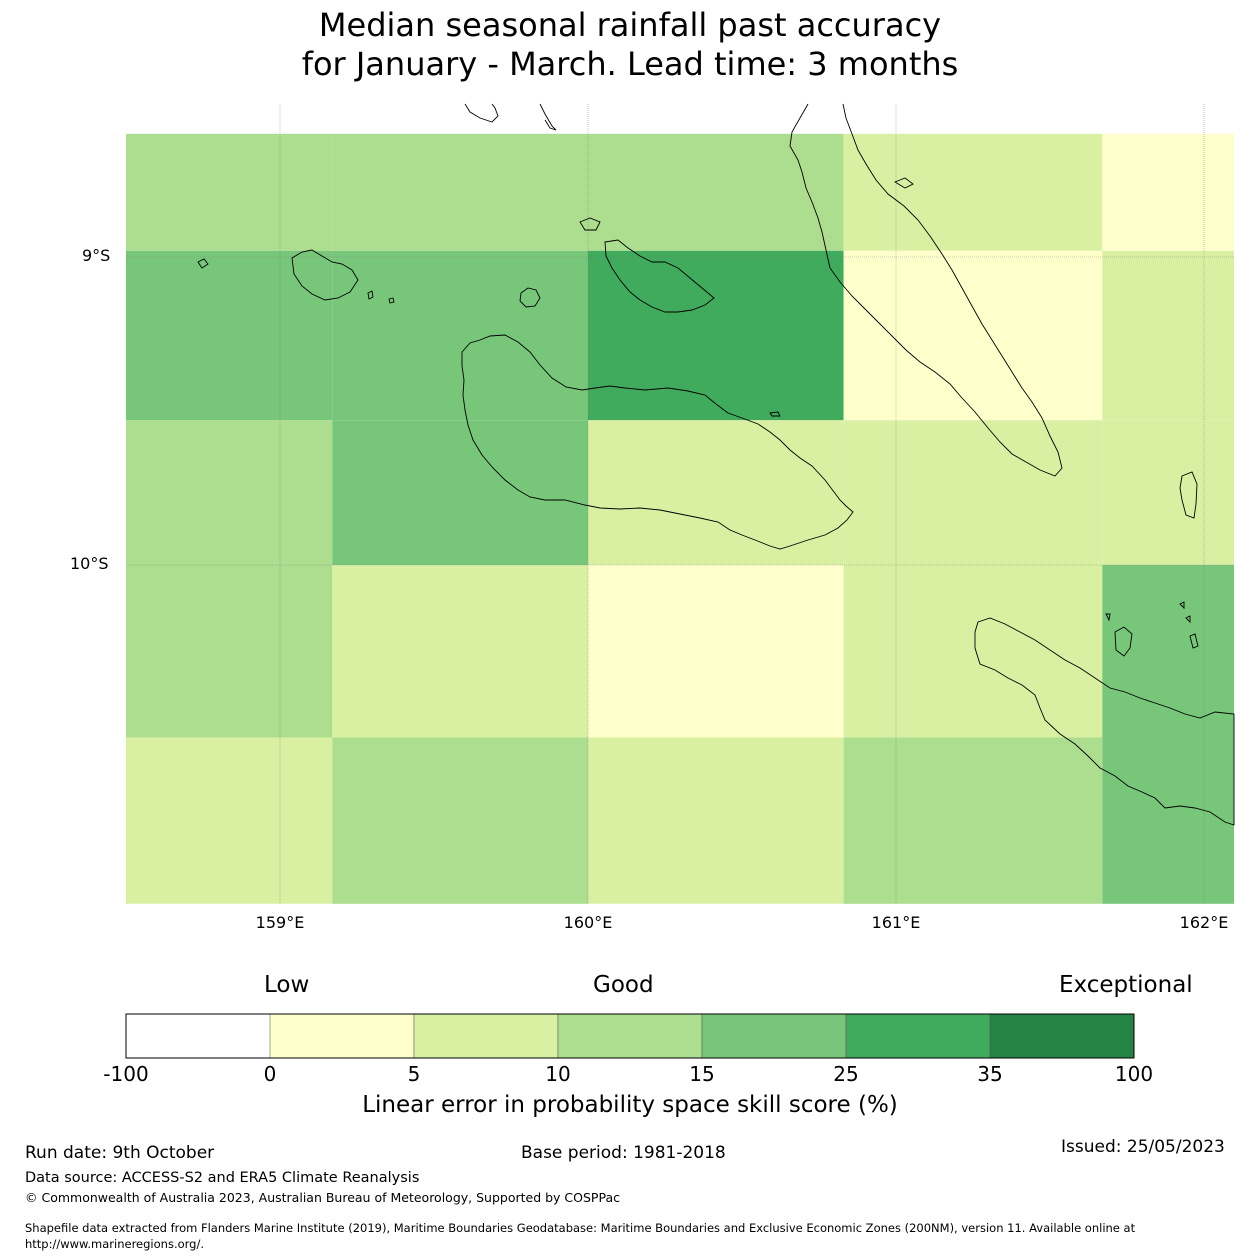  Describe the element at coordinates (120, 1153) in the screenshot. I see `run-date: Run date: 9th October` at that location.